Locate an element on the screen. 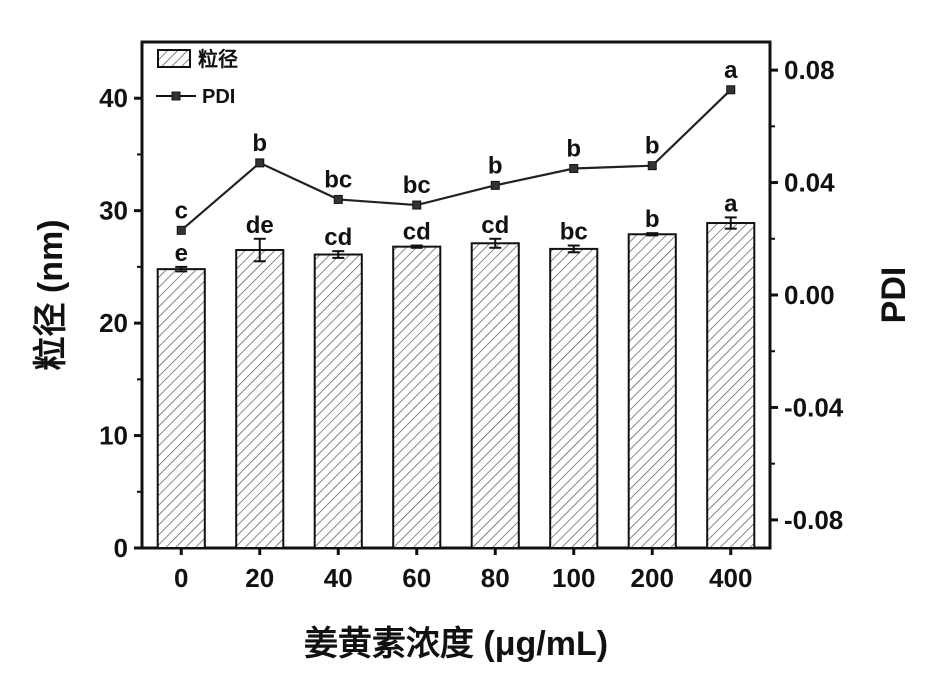 The width and height of the screenshot is (928, 673). pdi-sig-label-100: b is located at coordinates (573, 149).